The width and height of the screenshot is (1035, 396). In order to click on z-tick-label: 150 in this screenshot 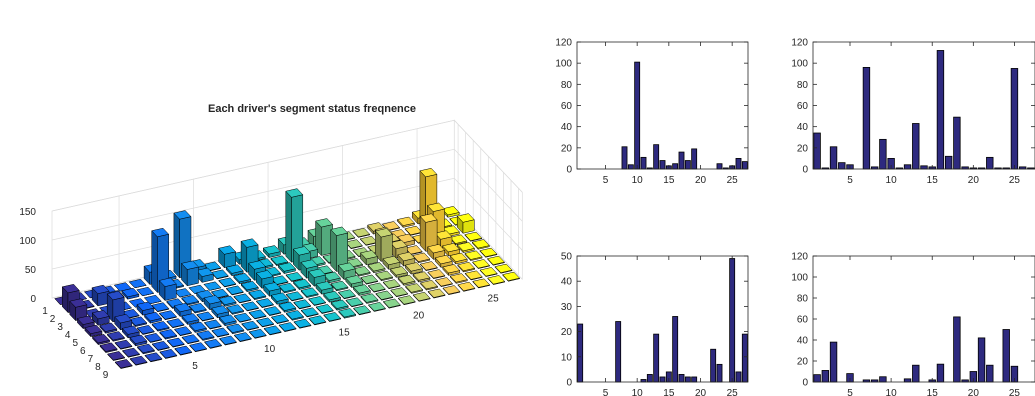, I will do `click(27, 212)`.